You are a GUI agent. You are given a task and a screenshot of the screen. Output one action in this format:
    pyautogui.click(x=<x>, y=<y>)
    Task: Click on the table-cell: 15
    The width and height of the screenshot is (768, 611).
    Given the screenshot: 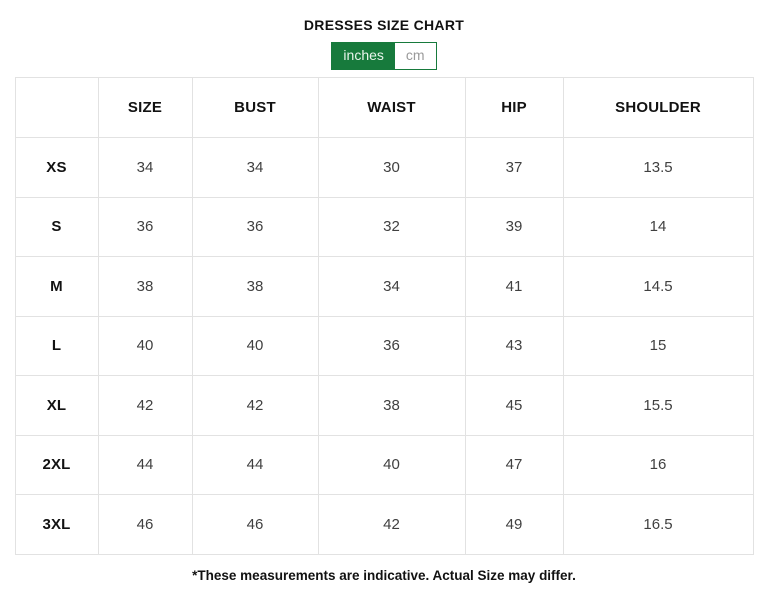 What is the action you would take?
    pyautogui.click(x=658, y=345)
    